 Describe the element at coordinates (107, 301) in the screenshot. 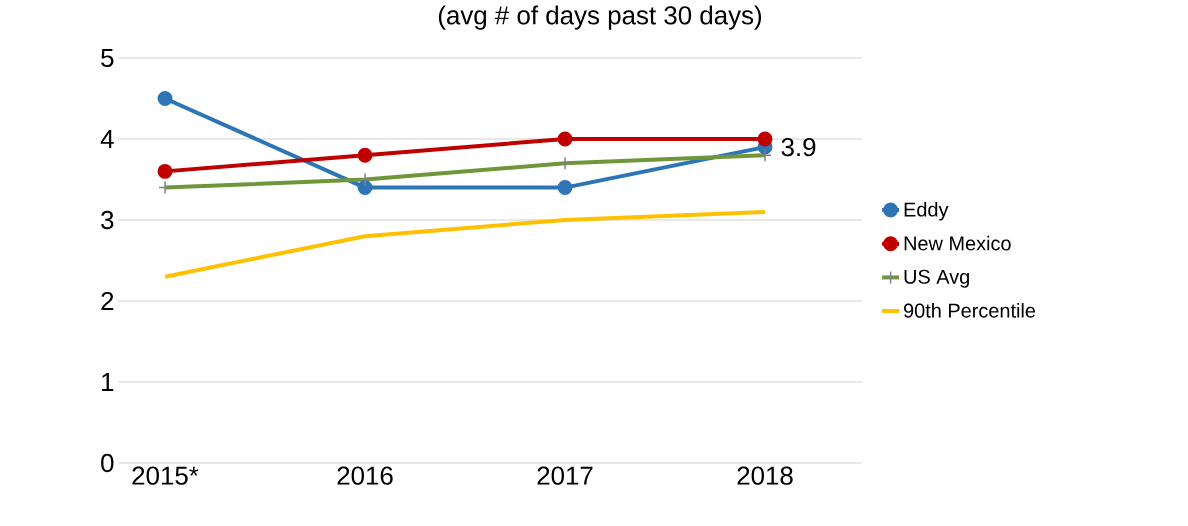

I see `y-tick-label: 2` at that location.